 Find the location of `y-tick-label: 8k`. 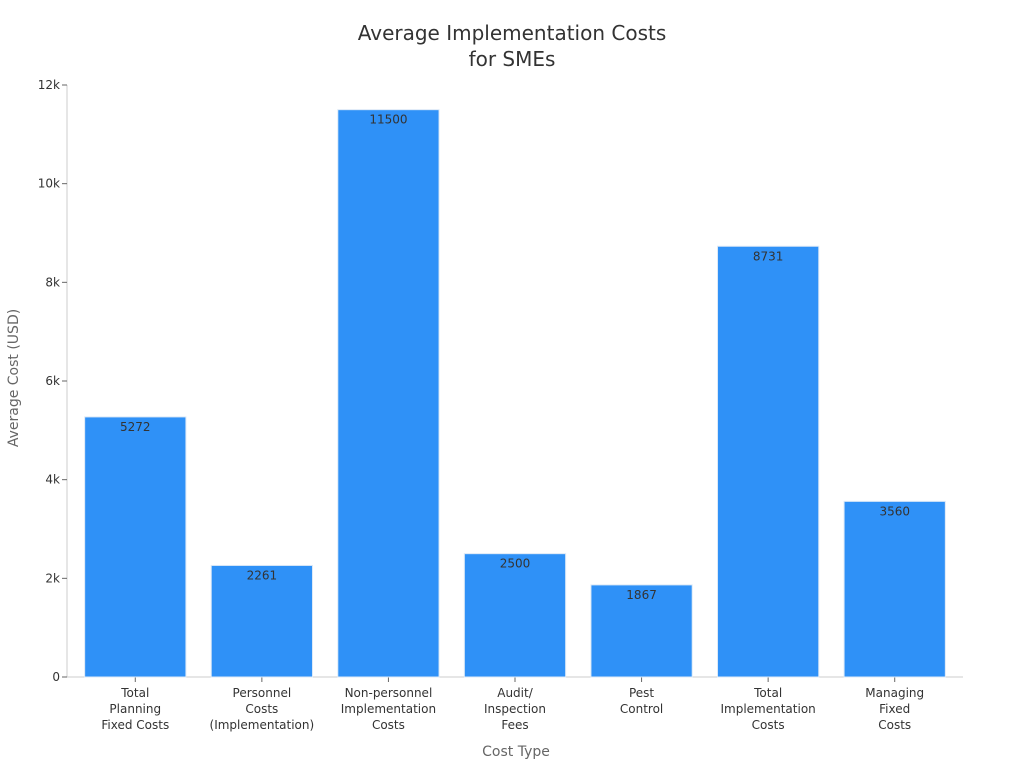

y-tick-label: 8k is located at coordinates (52, 282).